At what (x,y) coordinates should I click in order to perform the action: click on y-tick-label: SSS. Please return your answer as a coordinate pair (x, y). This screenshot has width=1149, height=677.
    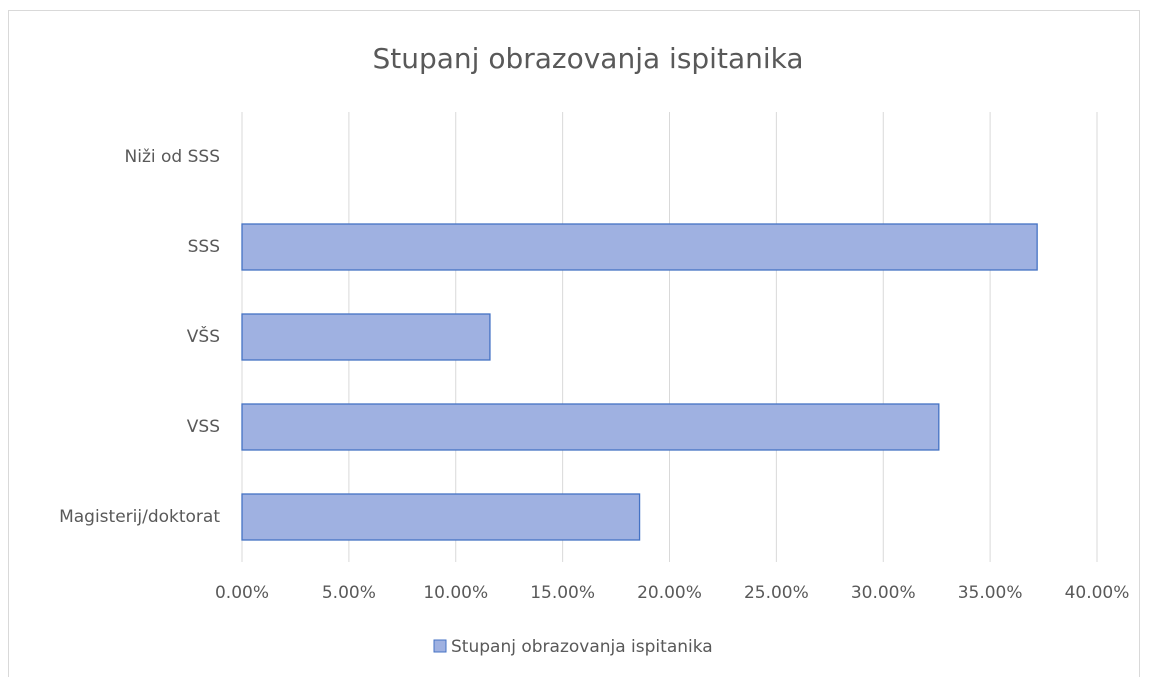
    Looking at the image, I should click on (204, 247).